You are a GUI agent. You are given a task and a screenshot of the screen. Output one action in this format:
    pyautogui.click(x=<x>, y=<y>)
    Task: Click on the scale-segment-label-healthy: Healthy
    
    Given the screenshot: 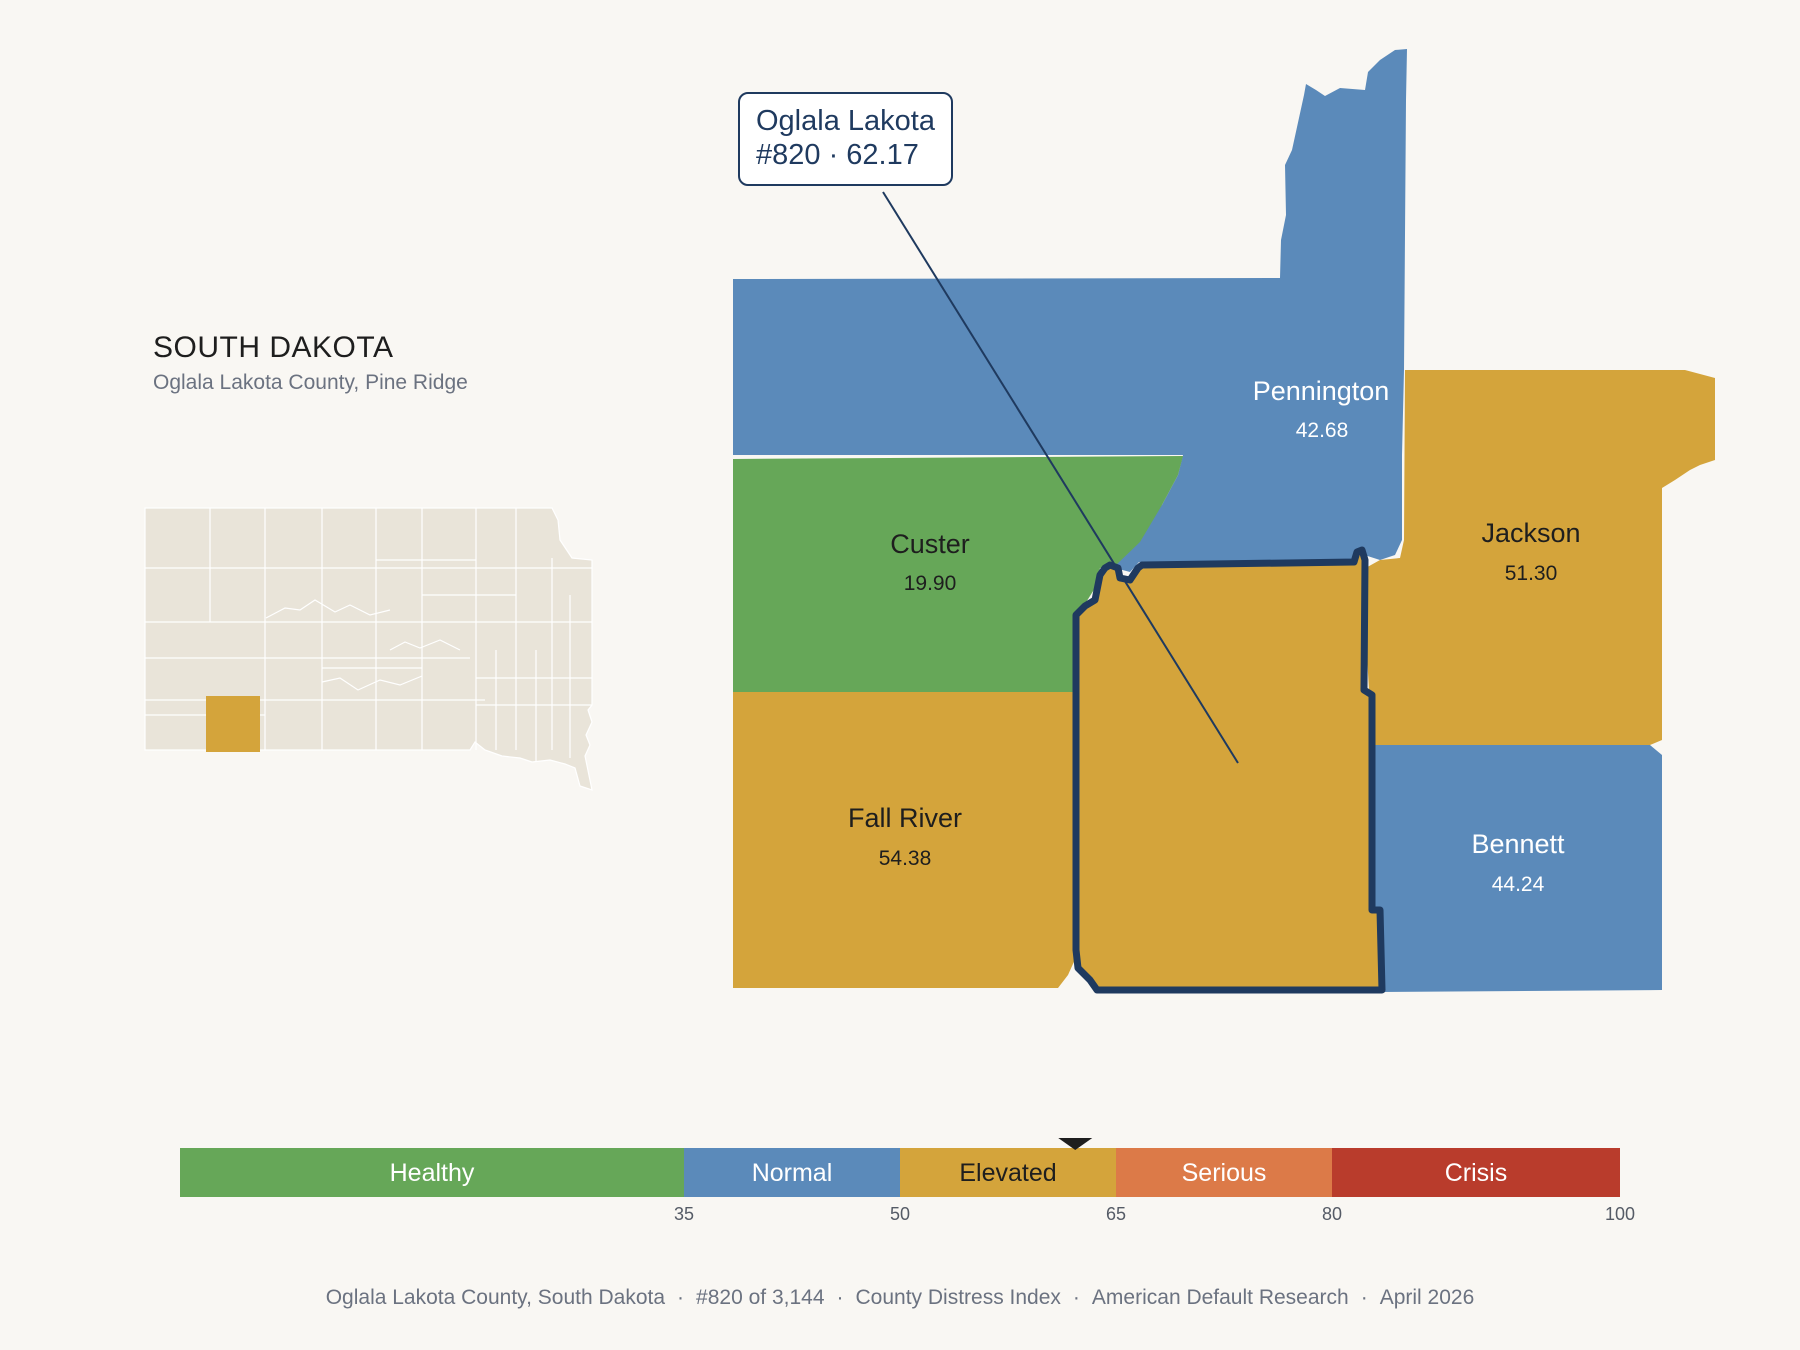 What is the action you would take?
    pyautogui.click(x=432, y=1173)
    